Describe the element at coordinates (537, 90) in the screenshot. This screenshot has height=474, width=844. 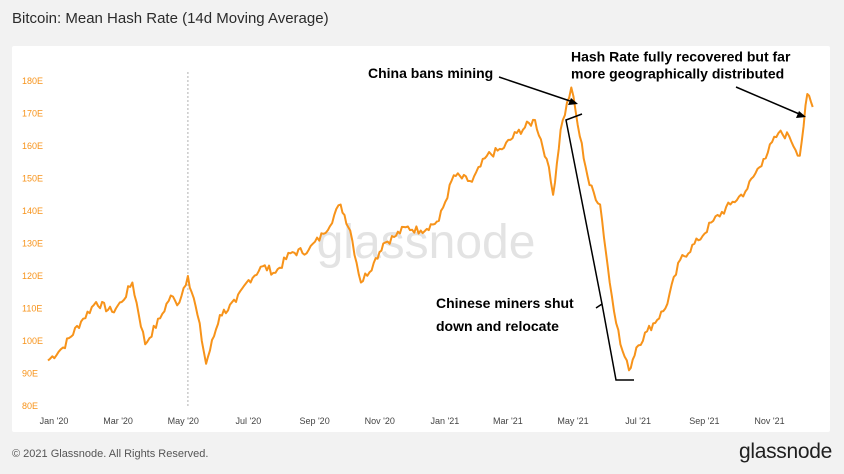
I see `arrow-china-bans` at that location.